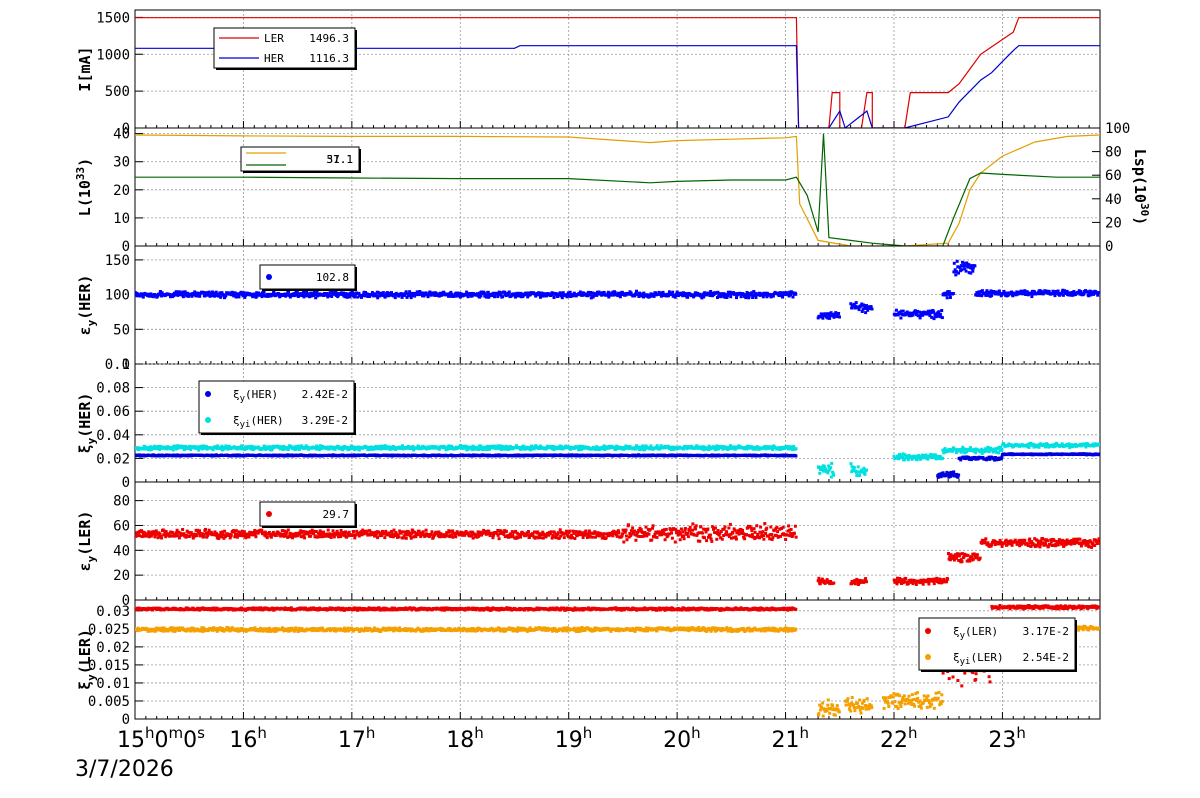 This screenshot has height=798, width=1200. Describe the element at coordinates (208, 420) in the screenshot. I see `legend-marker` at that location.